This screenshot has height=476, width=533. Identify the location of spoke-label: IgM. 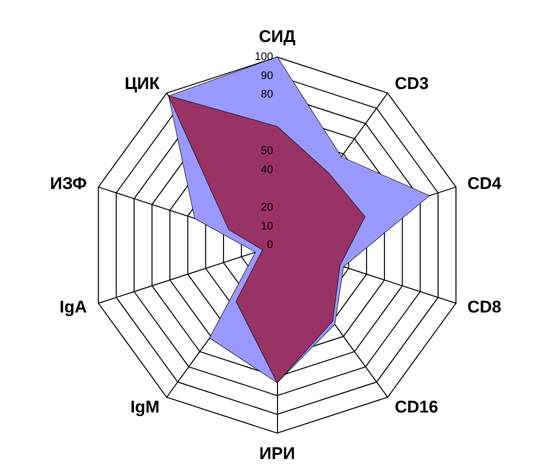
(145, 406).